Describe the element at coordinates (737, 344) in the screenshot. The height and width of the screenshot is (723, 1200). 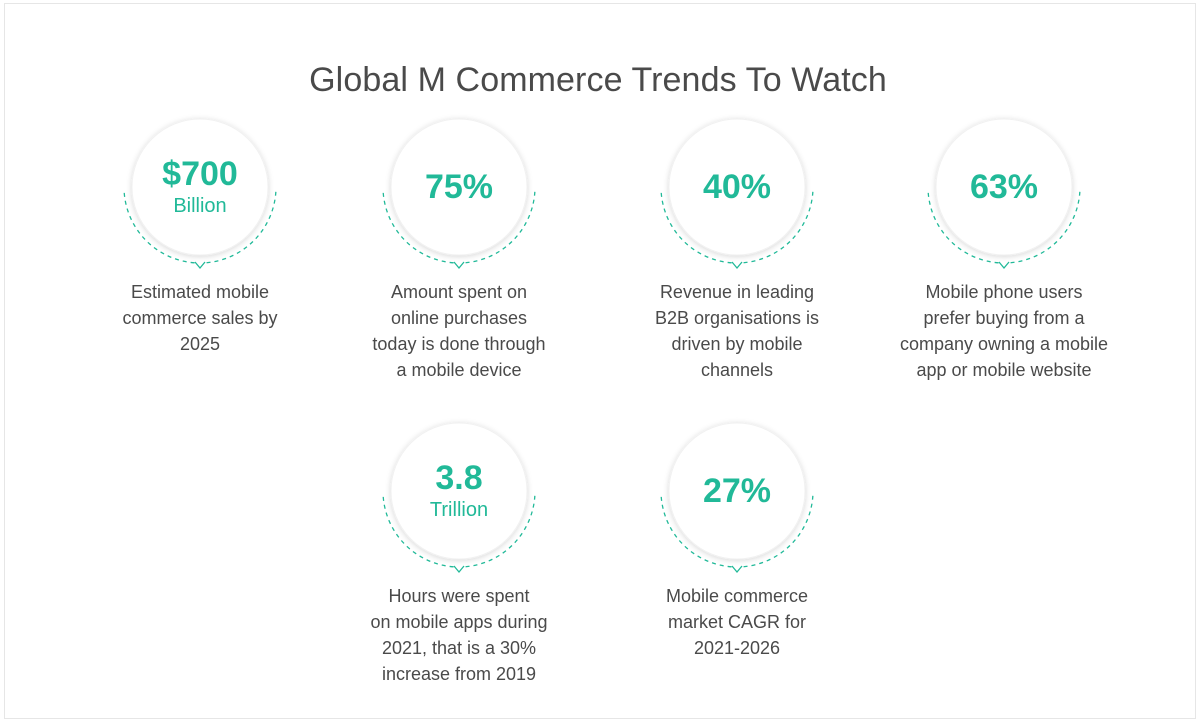
I see `stat-description-line: driven by mobile` at that location.